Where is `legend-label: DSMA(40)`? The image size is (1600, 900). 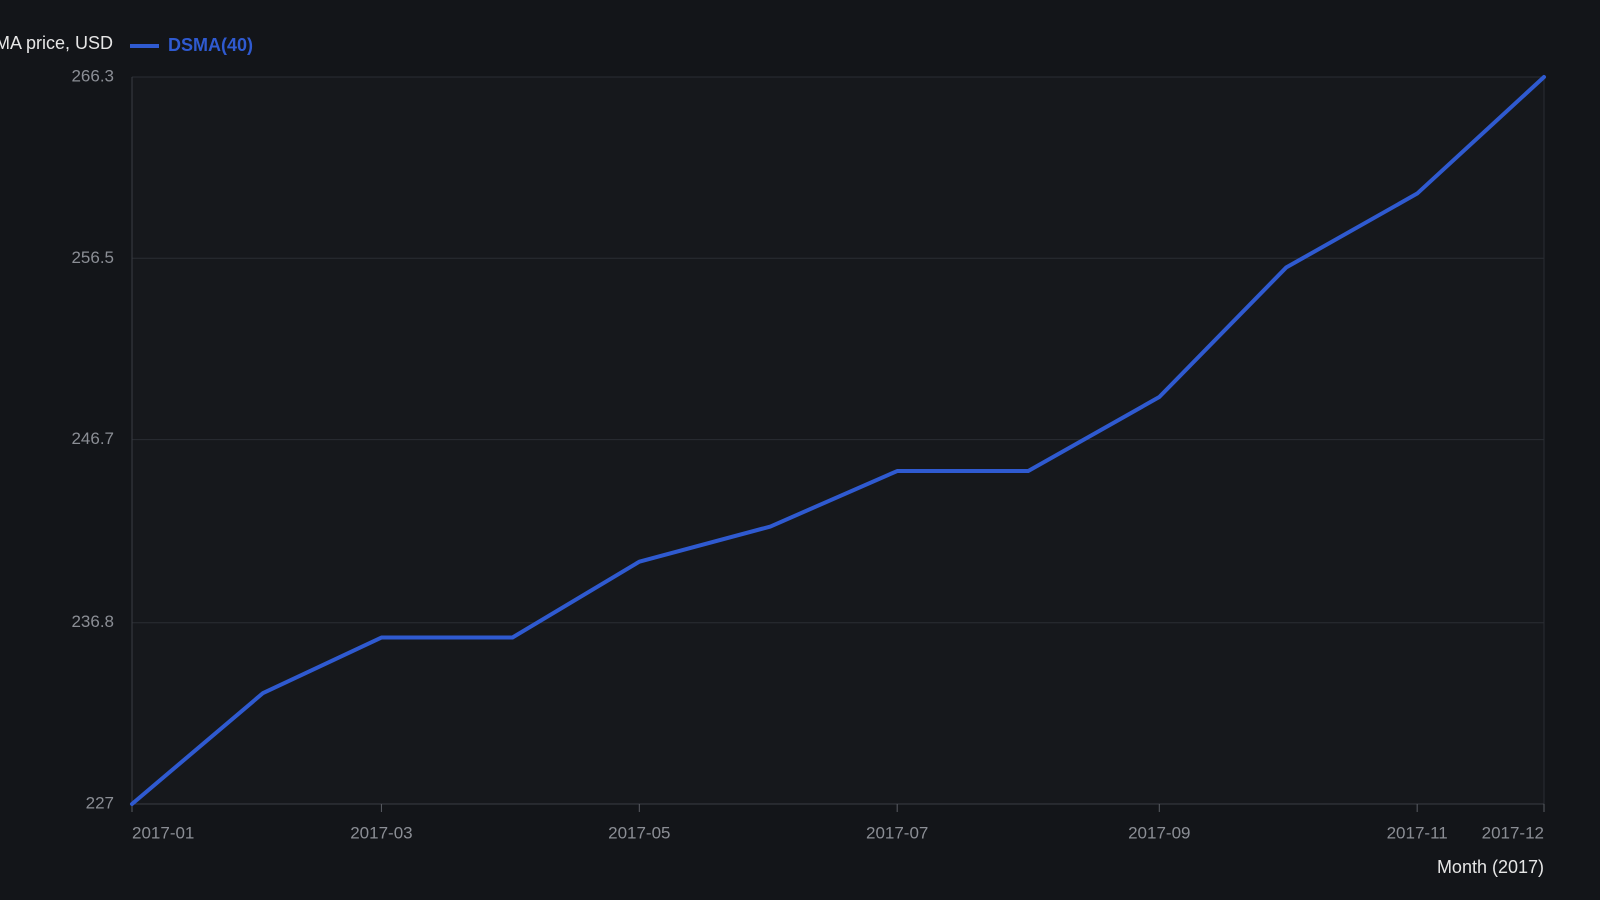
legend-label: DSMA(40) is located at coordinates (210, 45).